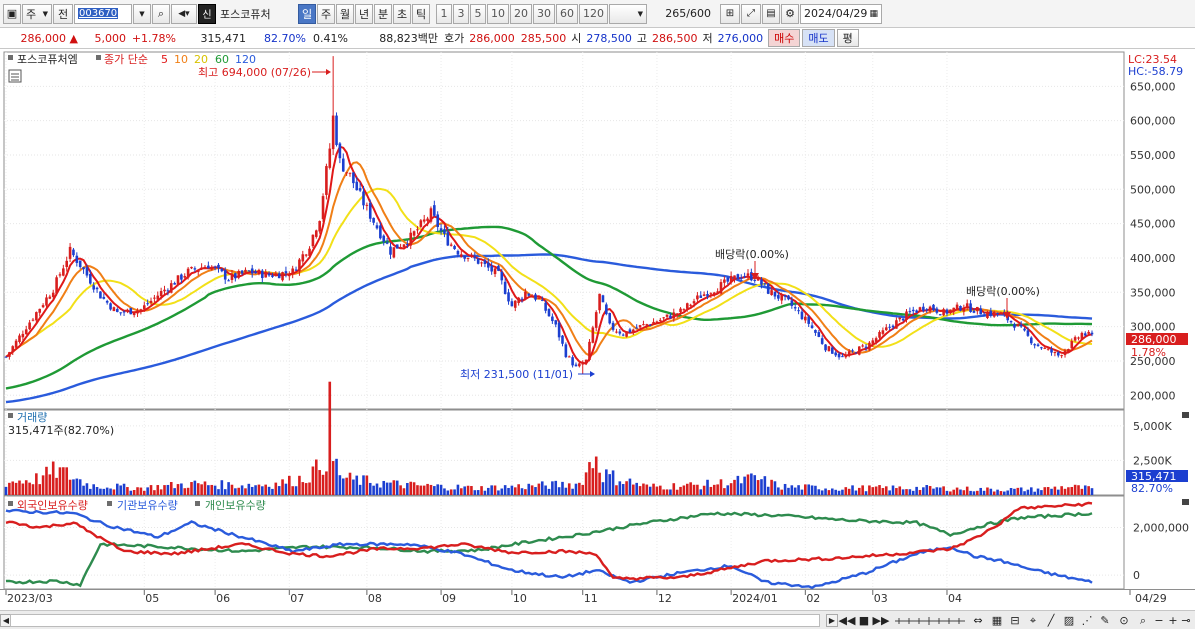  I want to click on minute-option-120: 120, so click(593, 13).